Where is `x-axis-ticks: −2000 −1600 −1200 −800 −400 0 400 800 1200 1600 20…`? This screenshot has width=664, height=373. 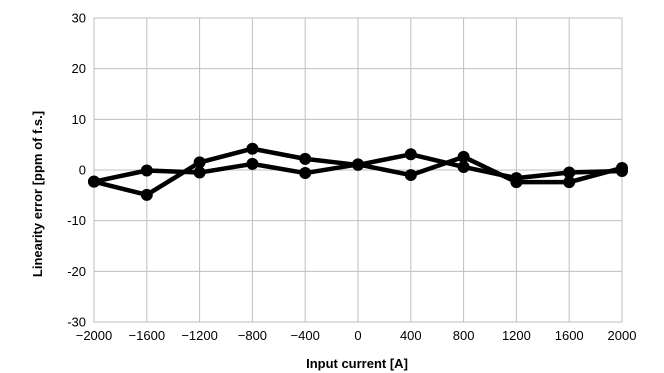
x-axis-ticks: −2000 −1600 −1200 −800 −400 0 400 800 1200 1600 20… is located at coordinates (356, 335).